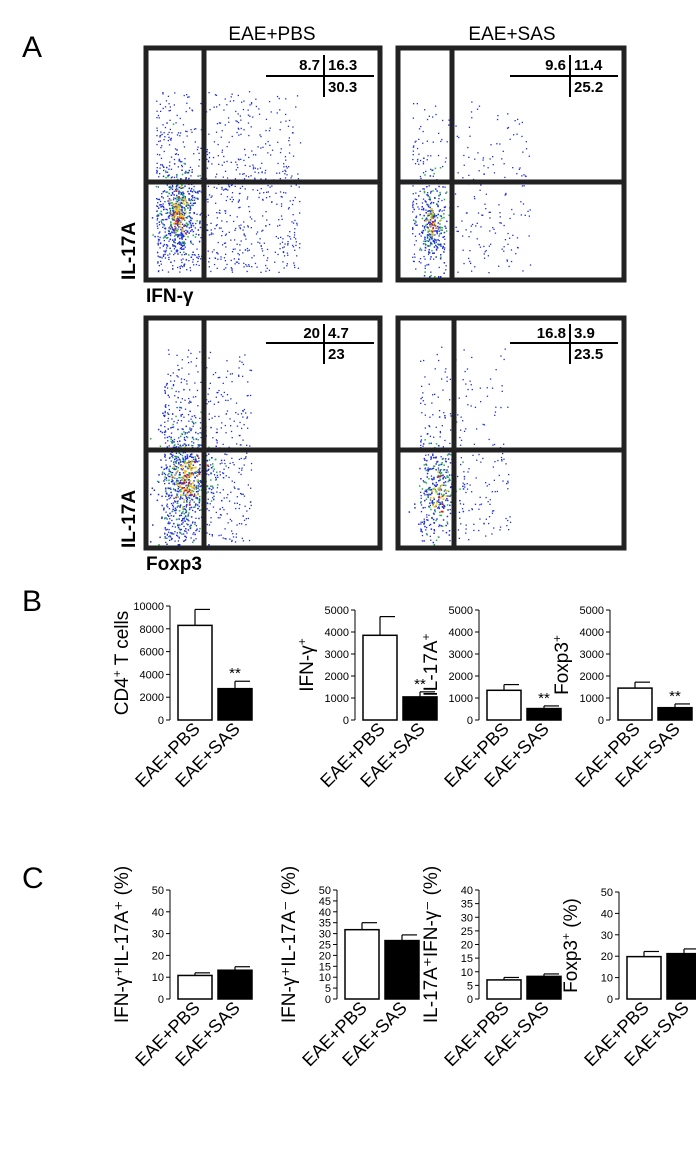 The height and width of the screenshot is (1158, 696). What do you see at coordinates (431, 944) in the screenshot?
I see `y-axis-label: IL-17A⁺IFN-γ⁻ (%)` at bounding box center [431, 944].